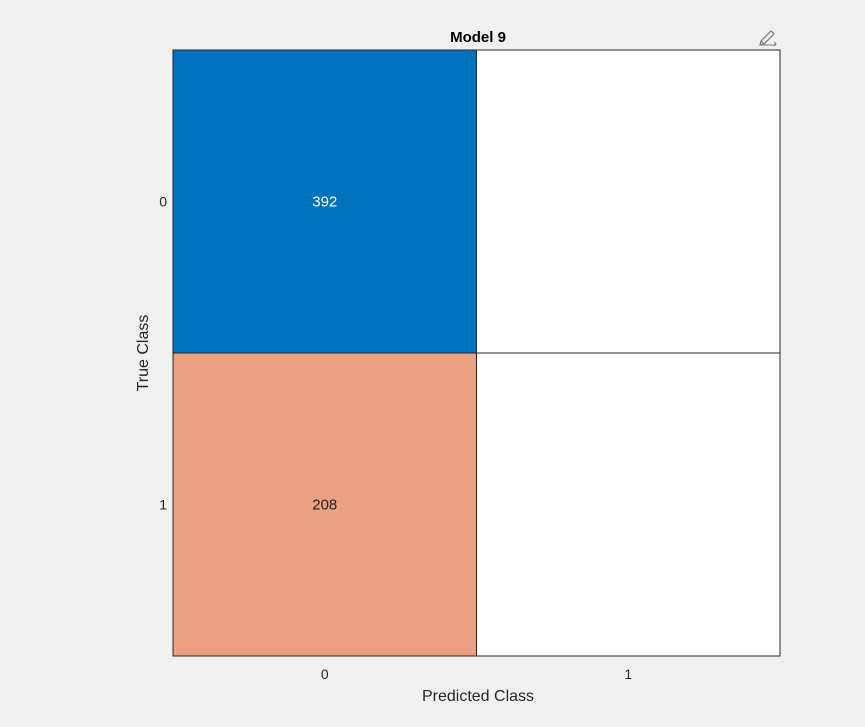  Describe the element at coordinates (163, 202) in the screenshot. I see `y-tick-label-0: 0` at that location.